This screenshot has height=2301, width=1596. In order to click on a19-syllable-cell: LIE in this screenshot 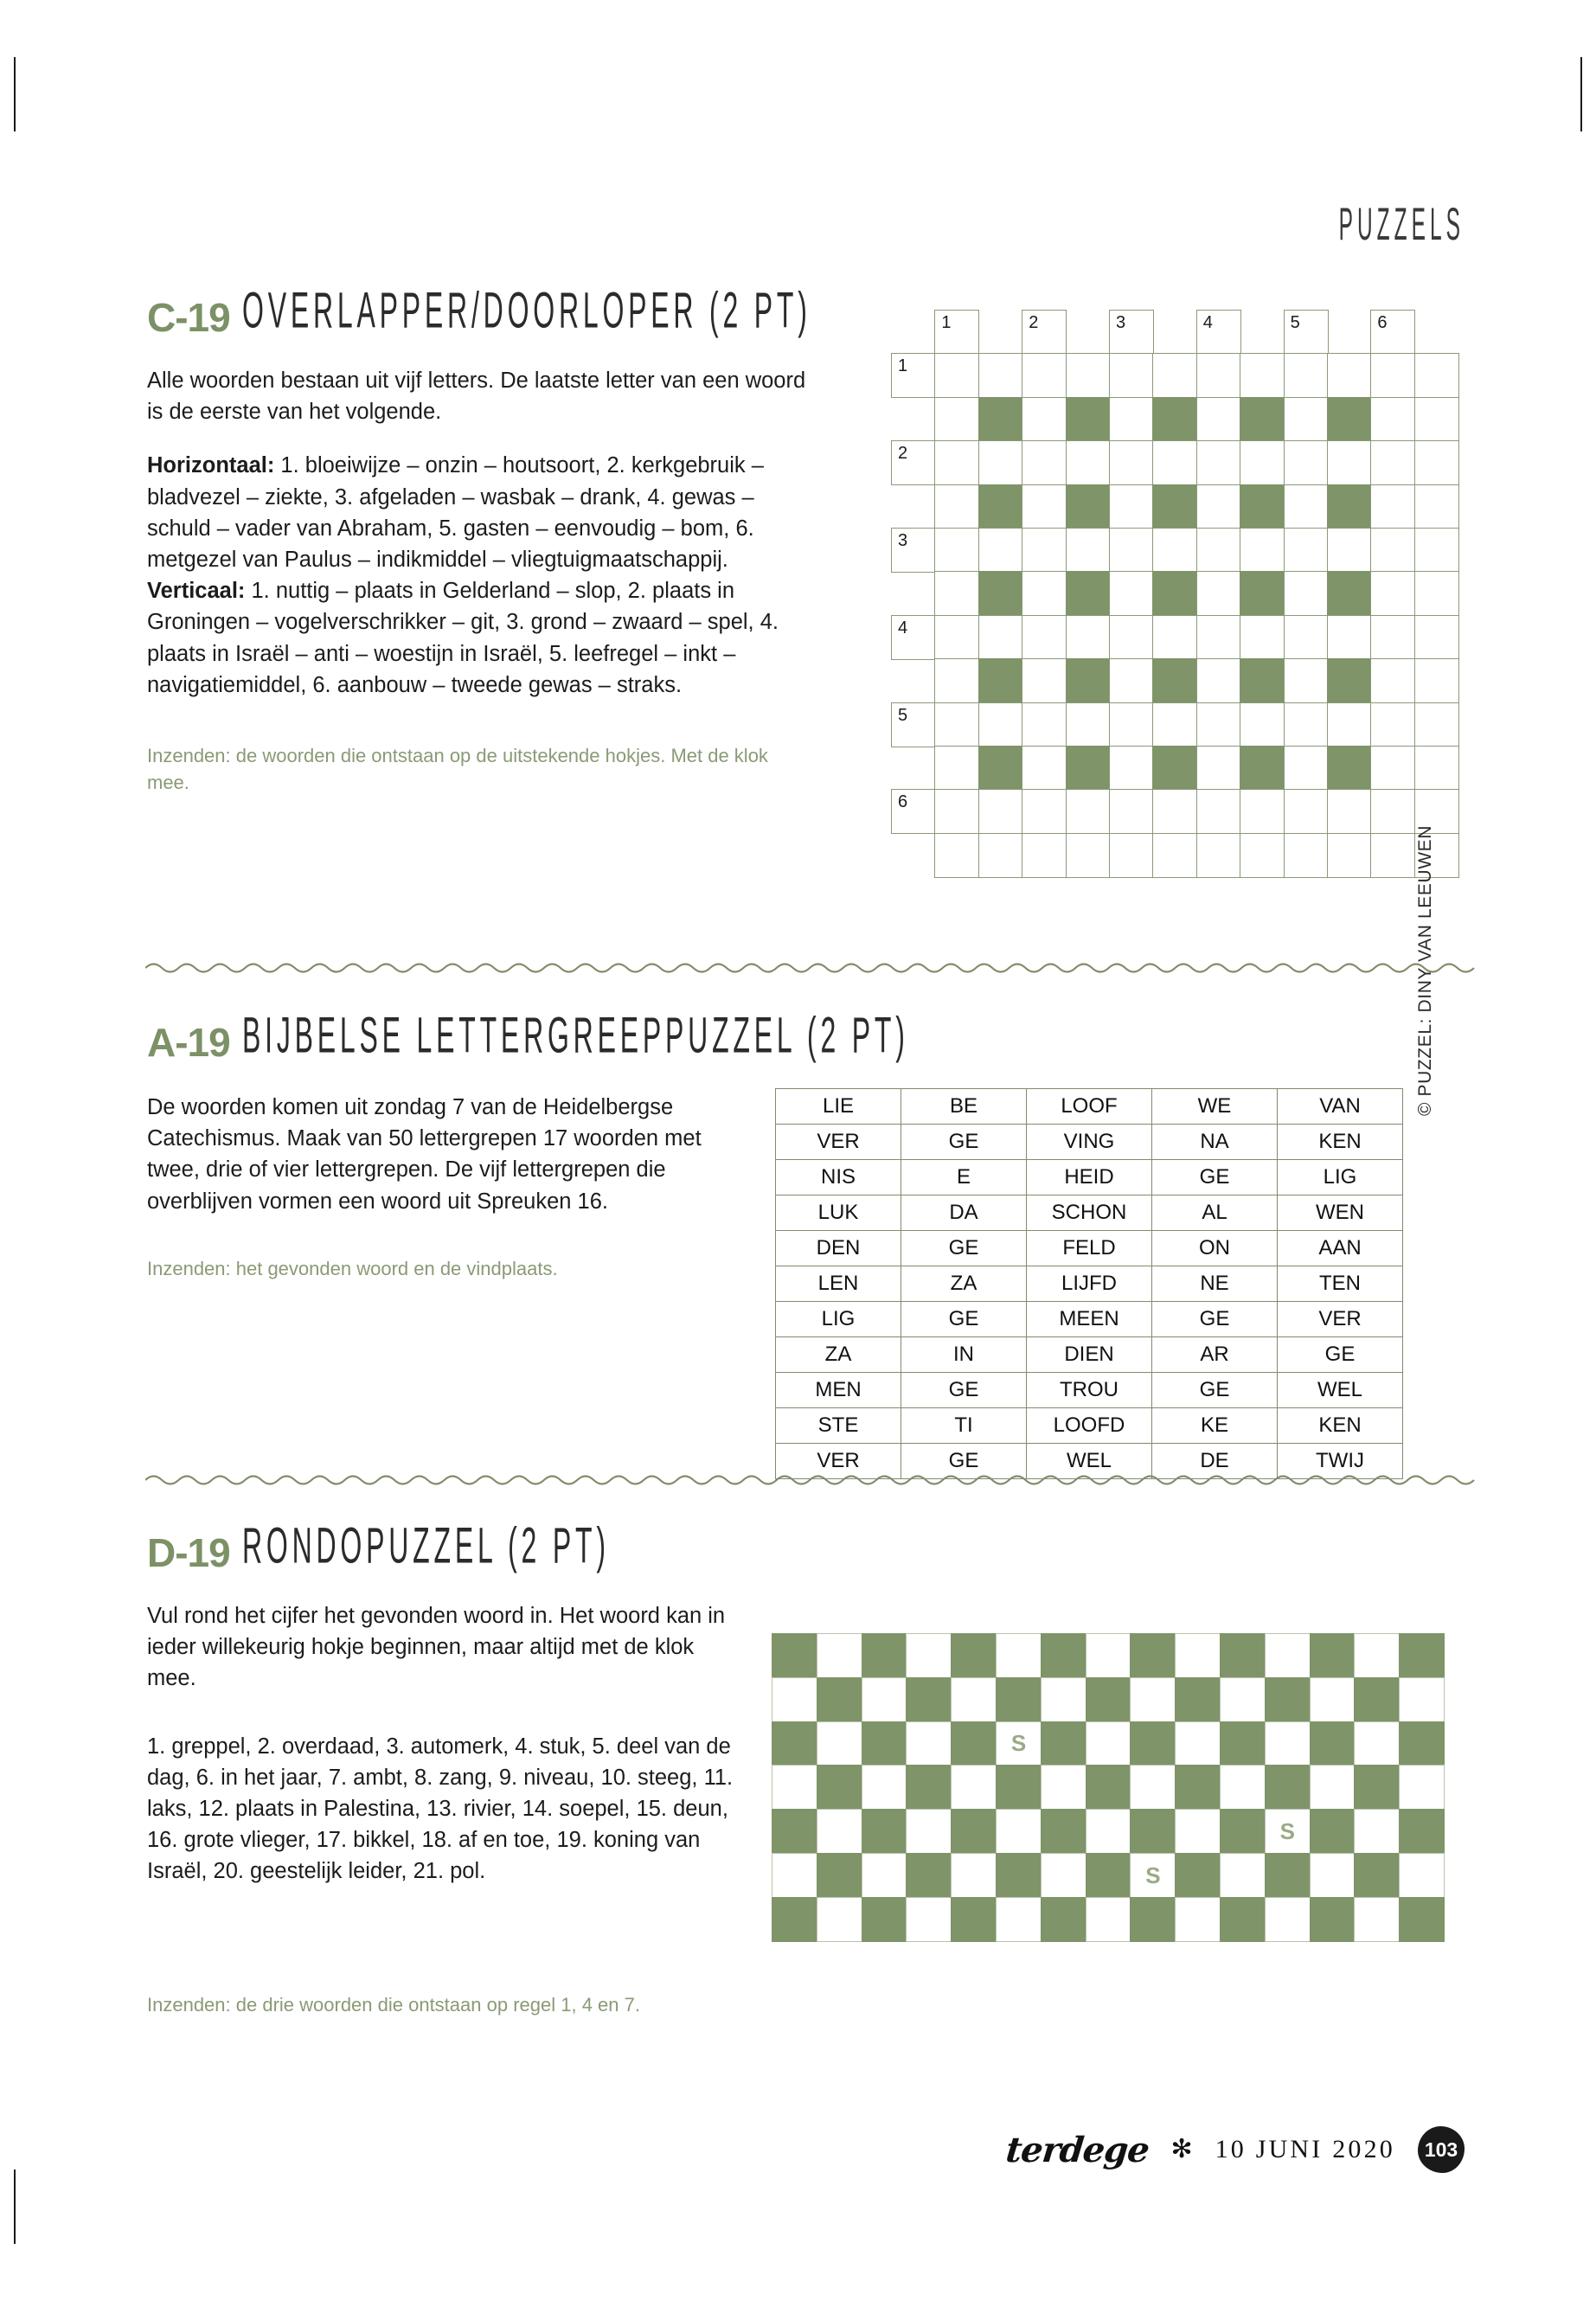, I will do `click(838, 1106)`.